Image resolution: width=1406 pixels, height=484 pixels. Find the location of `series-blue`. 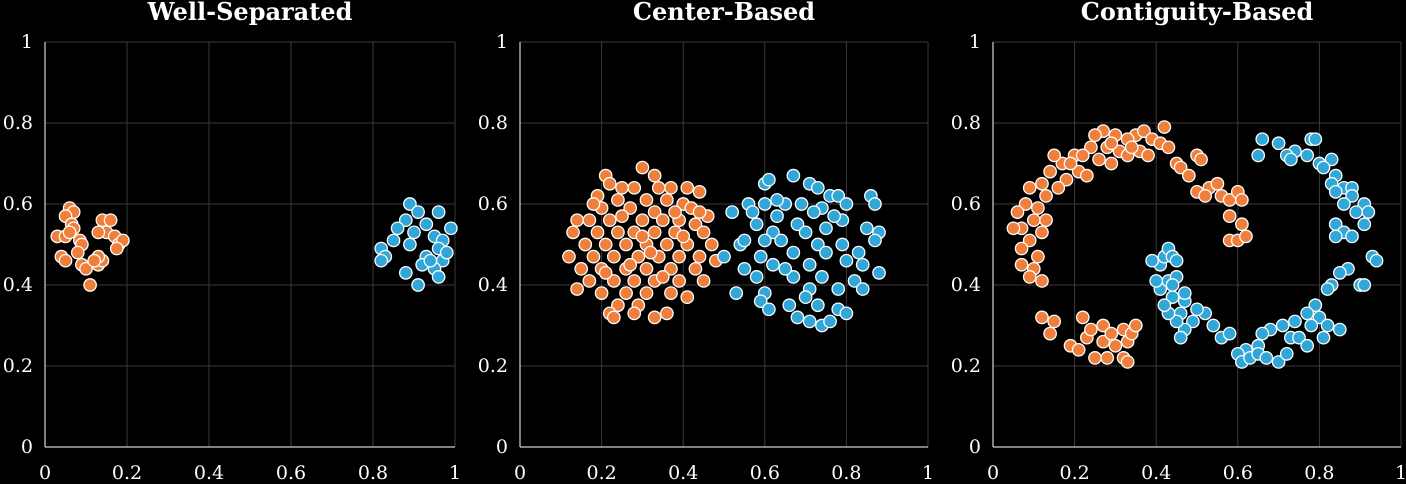

series-blue is located at coordinates (801, 250).